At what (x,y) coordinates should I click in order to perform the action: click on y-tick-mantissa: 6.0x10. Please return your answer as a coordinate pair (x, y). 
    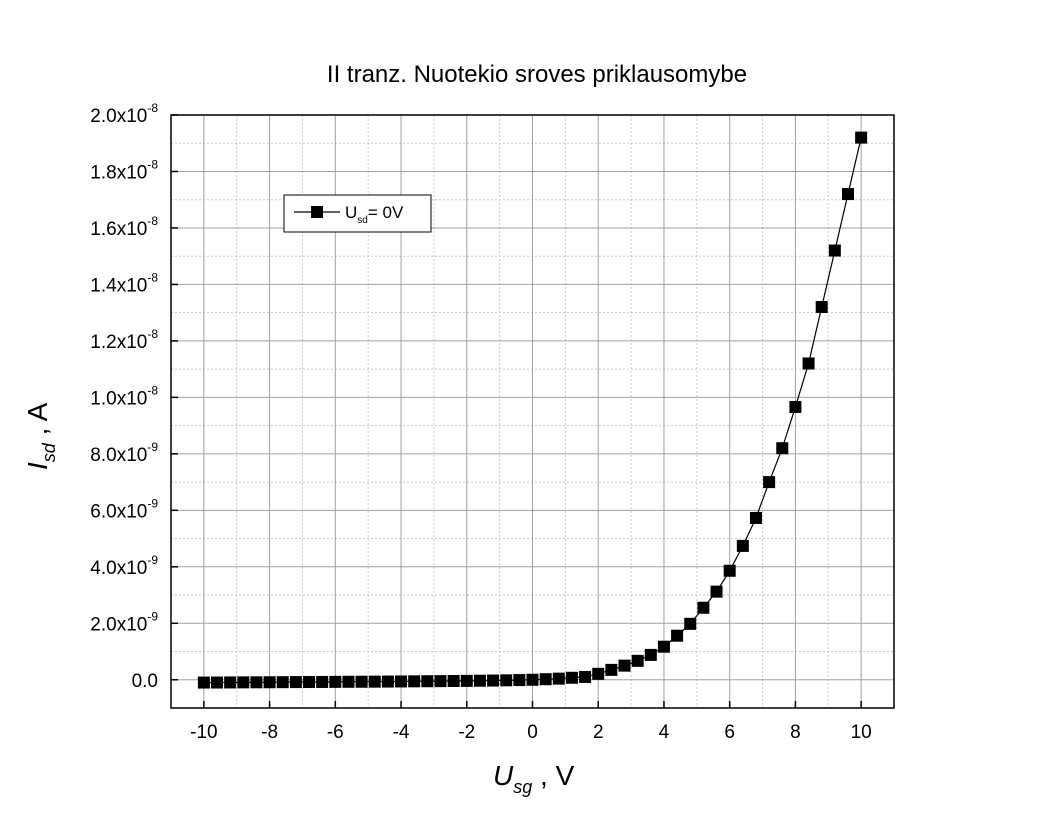
    Looking at the image, I should click on (118, 511).